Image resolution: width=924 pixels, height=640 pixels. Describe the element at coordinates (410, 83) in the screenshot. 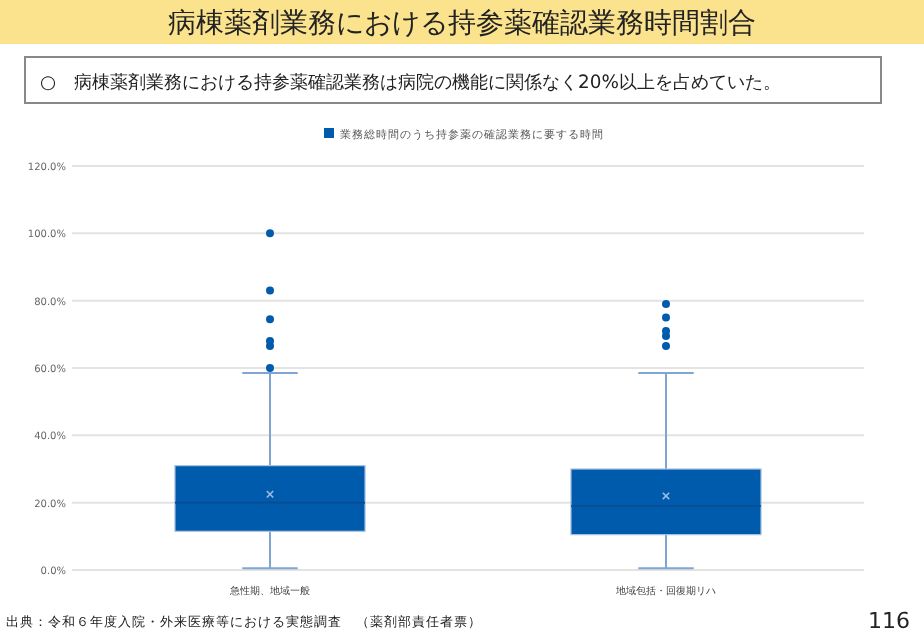

I see `chart-subtitle: ○ 病棟薬剤業務における持参薬確認業務は病院の機能に関係なく20%以上を占めていた。` at that location.